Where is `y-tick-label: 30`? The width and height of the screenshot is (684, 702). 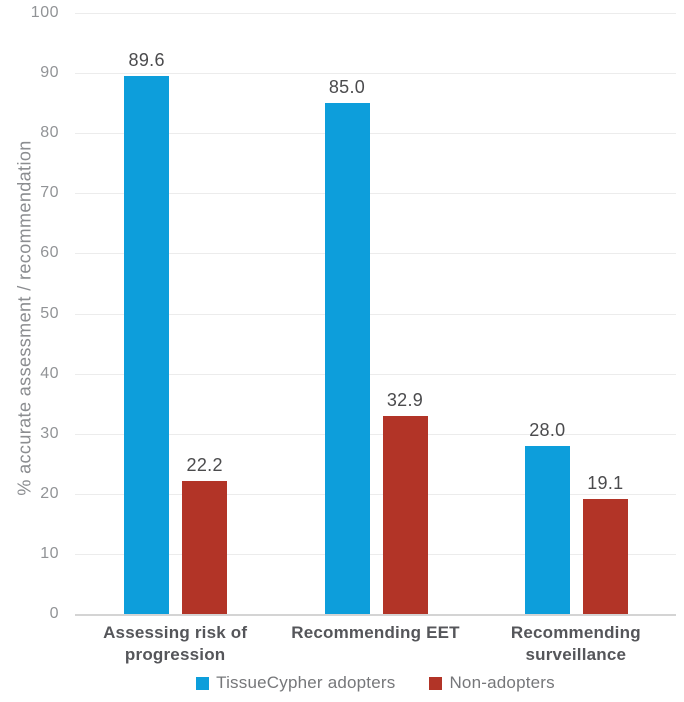 y-tick-label: 30 is located at coordinates (49, 433).